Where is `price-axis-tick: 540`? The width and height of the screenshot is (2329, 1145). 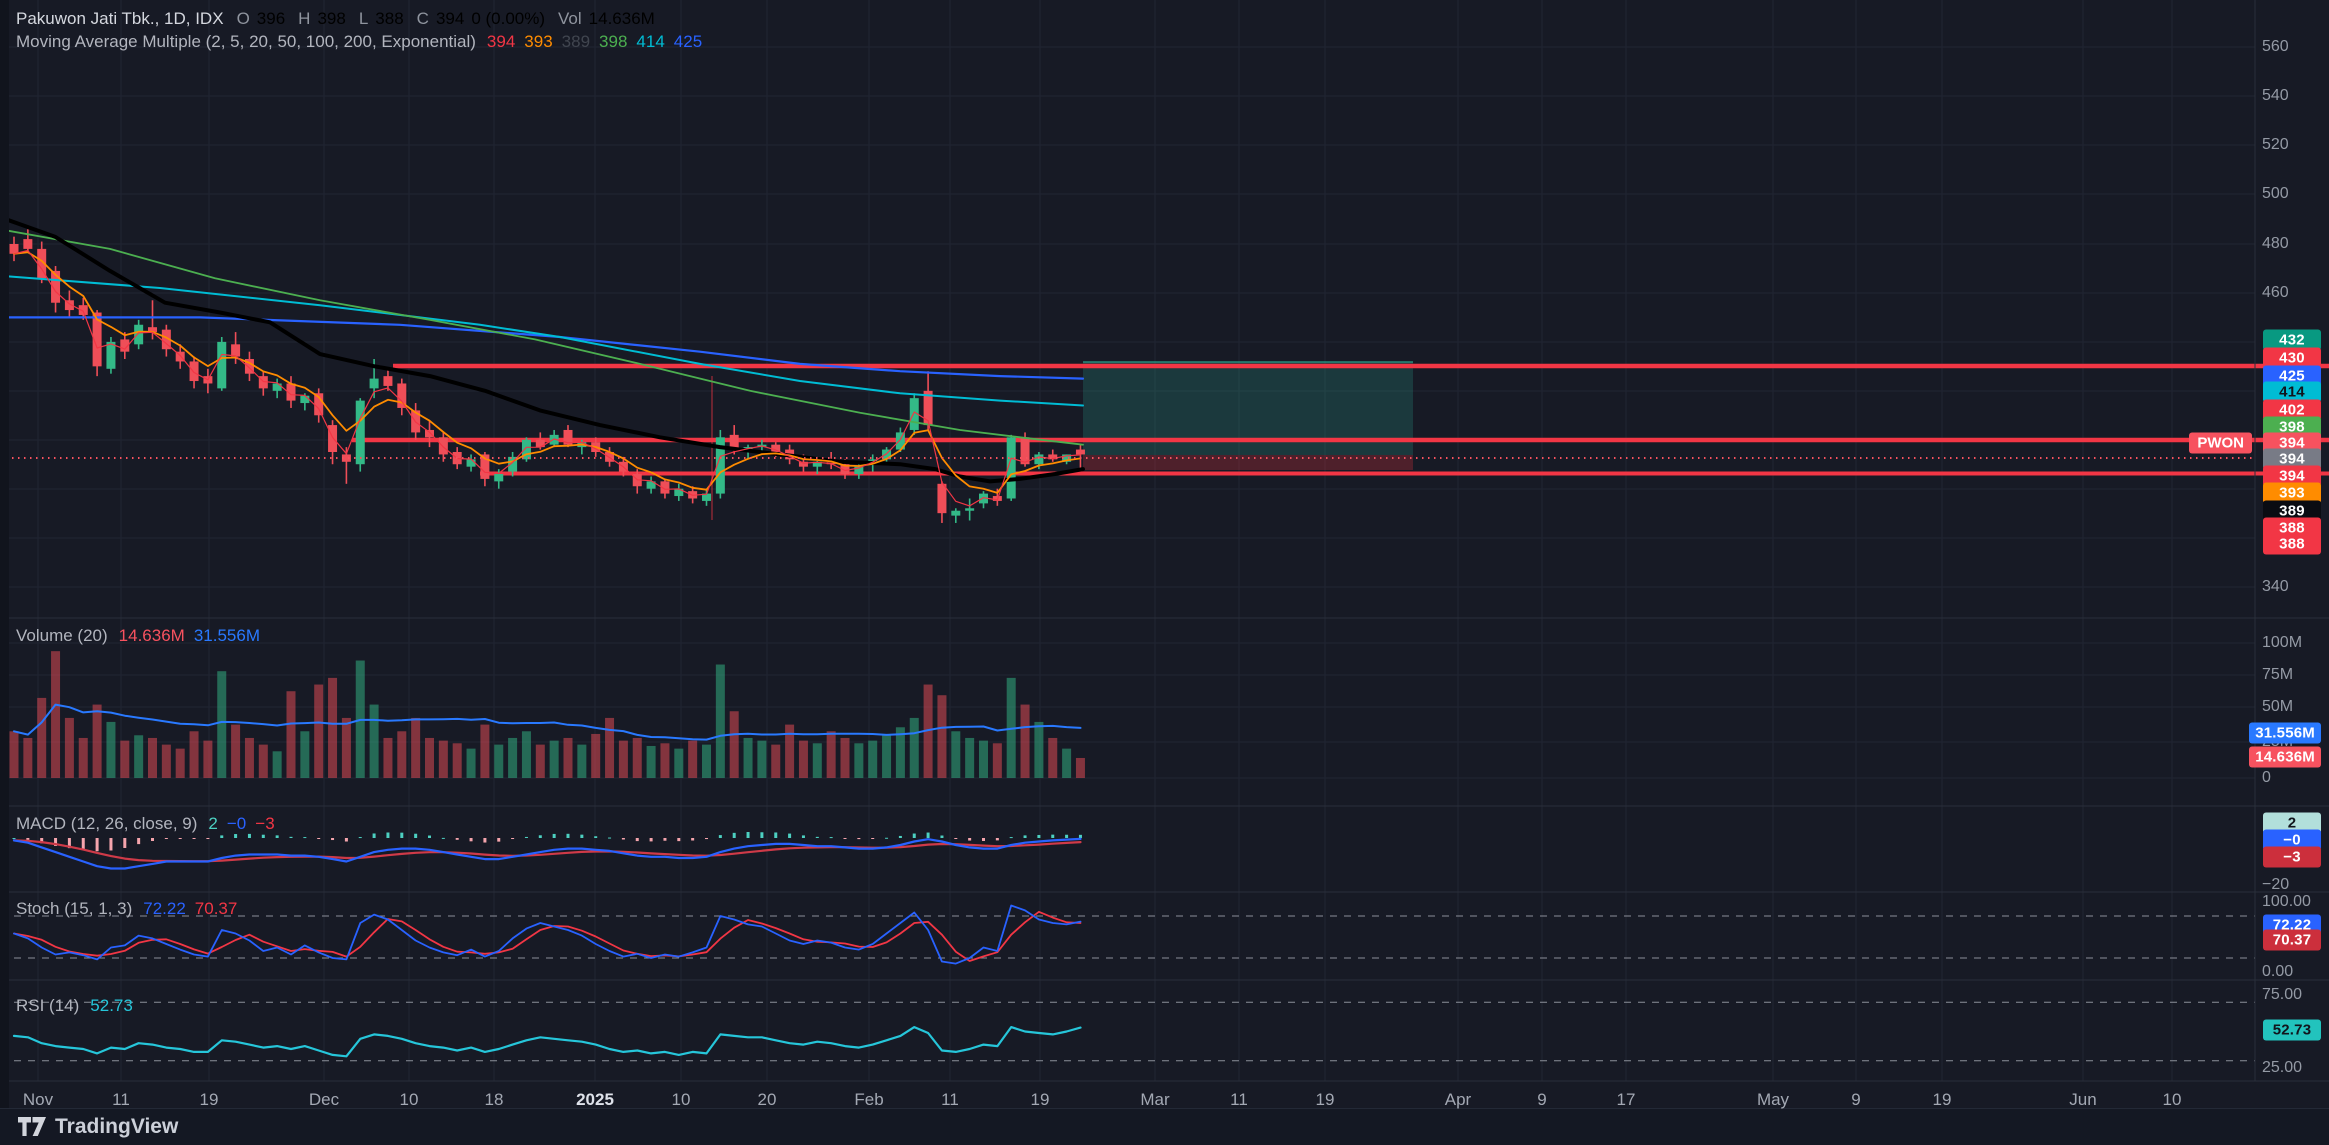
price-axis-tick: 540 is located at coordinates (2275, 95).